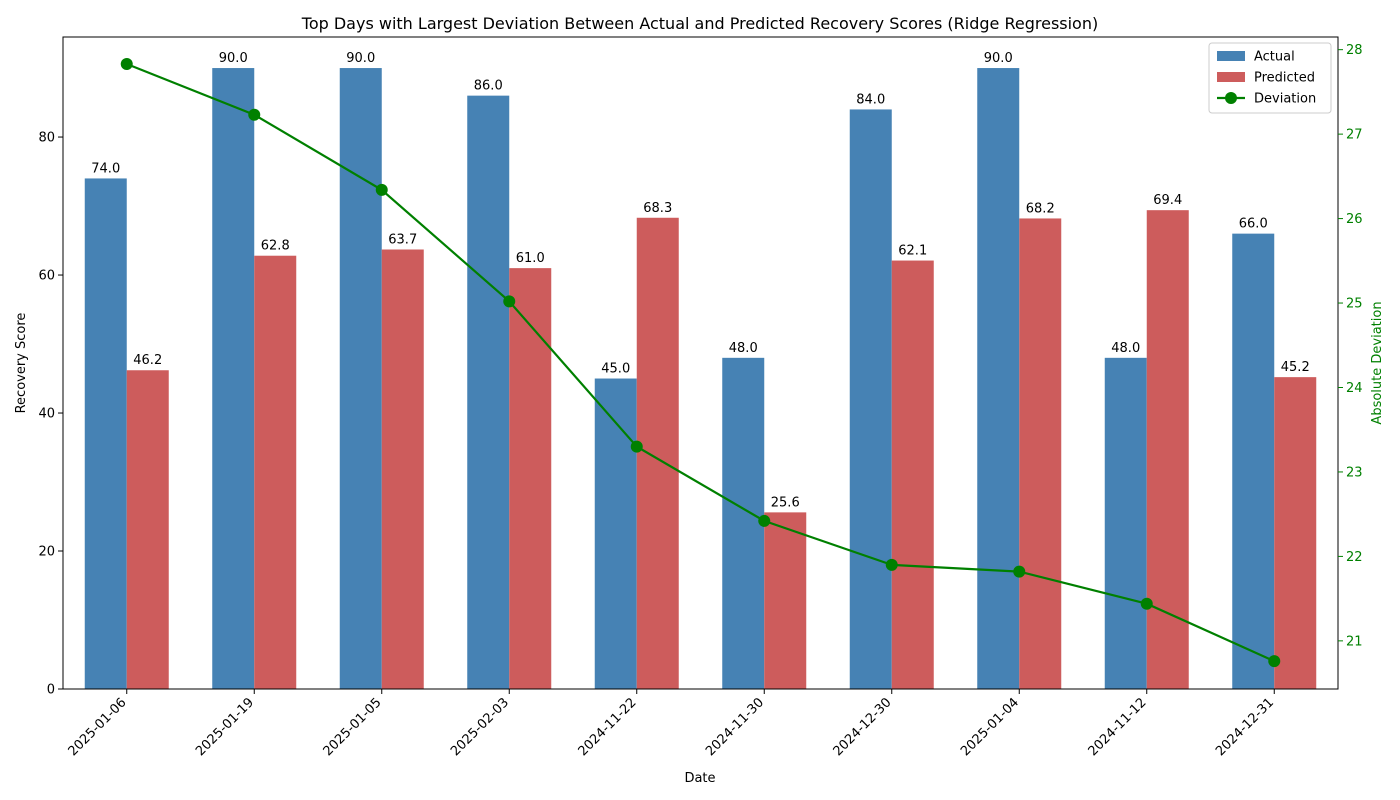 This screenshot has width=1400, height=800. What do you see at coordinates (1354, 50) in the screenshot?
I see `y2-tick-label: 28` at bounding box center [1354, 50].